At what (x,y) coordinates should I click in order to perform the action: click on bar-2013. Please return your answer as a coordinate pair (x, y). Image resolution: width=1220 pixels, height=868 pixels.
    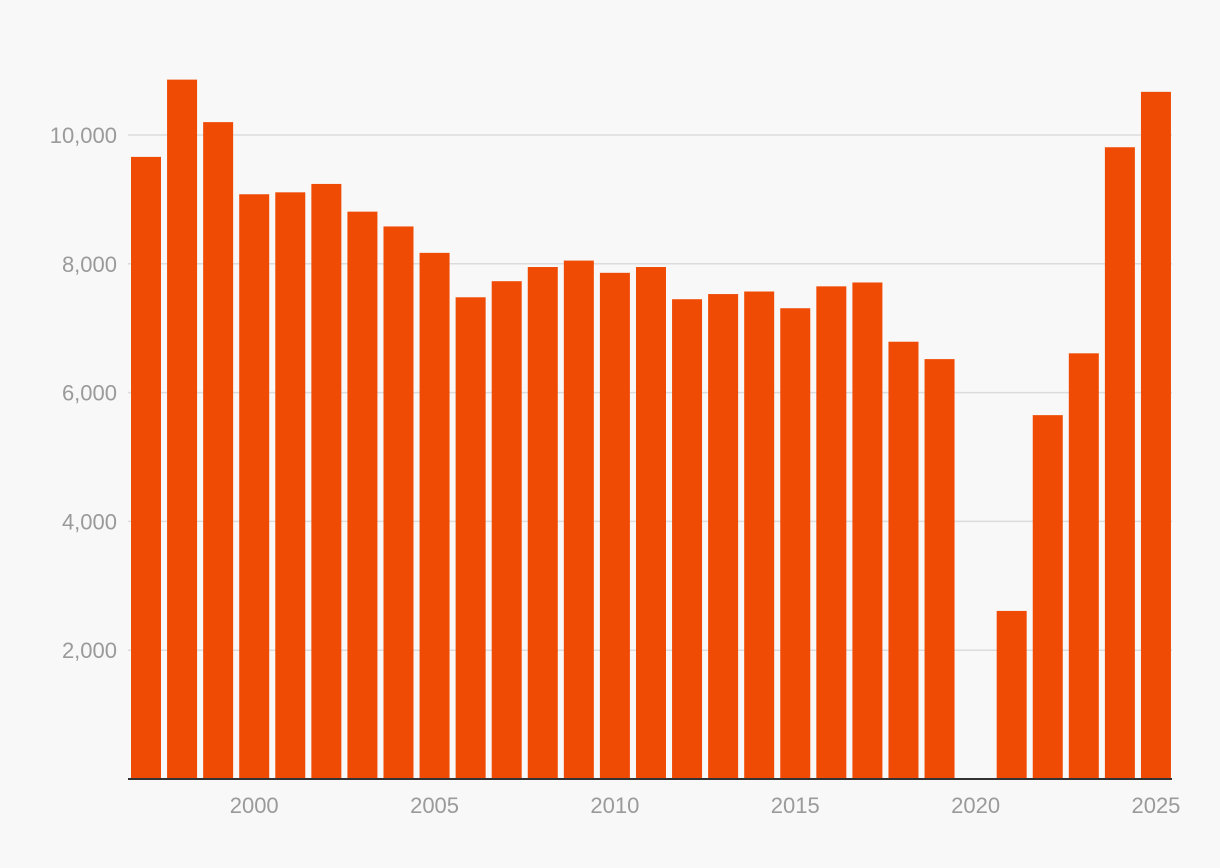
    Looking at the image, I should click on (723, 536).